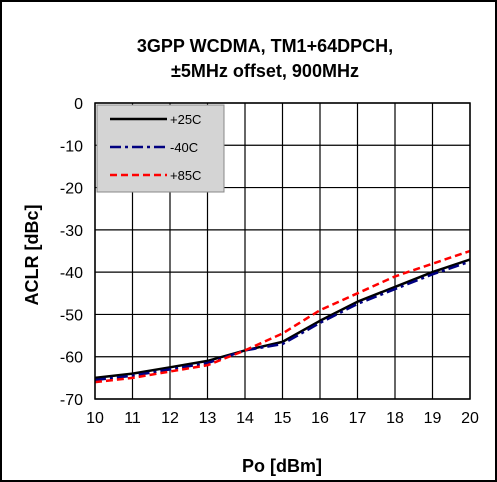 The image size is (497, 482). I want to click on y-tick-label: -10, so click(71, 146).